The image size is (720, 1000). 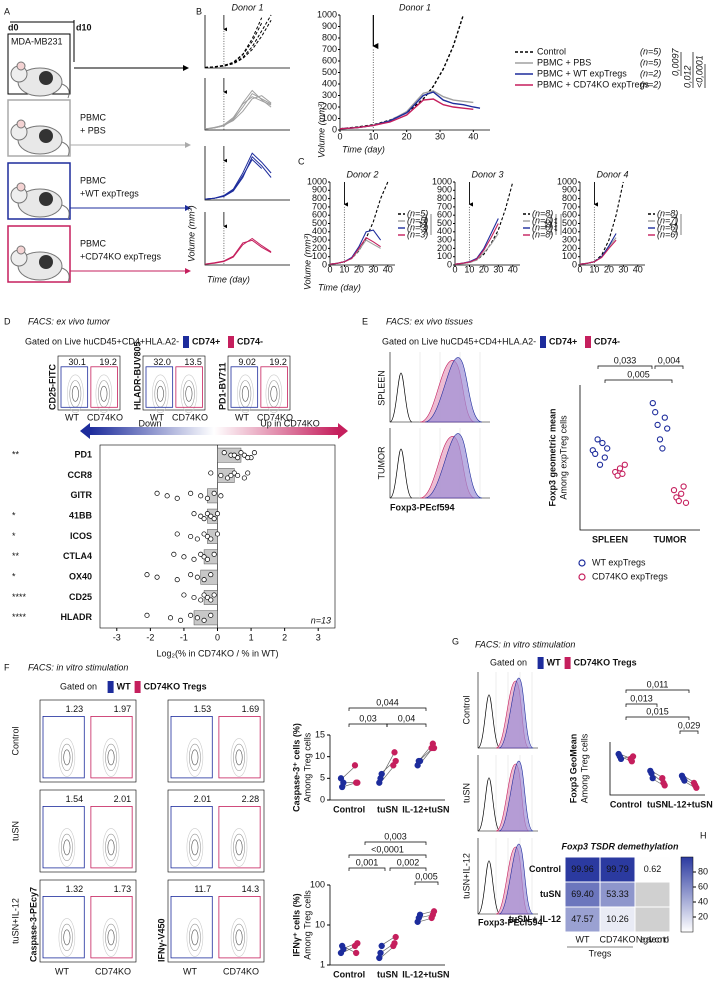 What do you see at coordinates (675, 61) in the screenshot?
I see `p-value: 0,0097` at bounding box center [675, 61].